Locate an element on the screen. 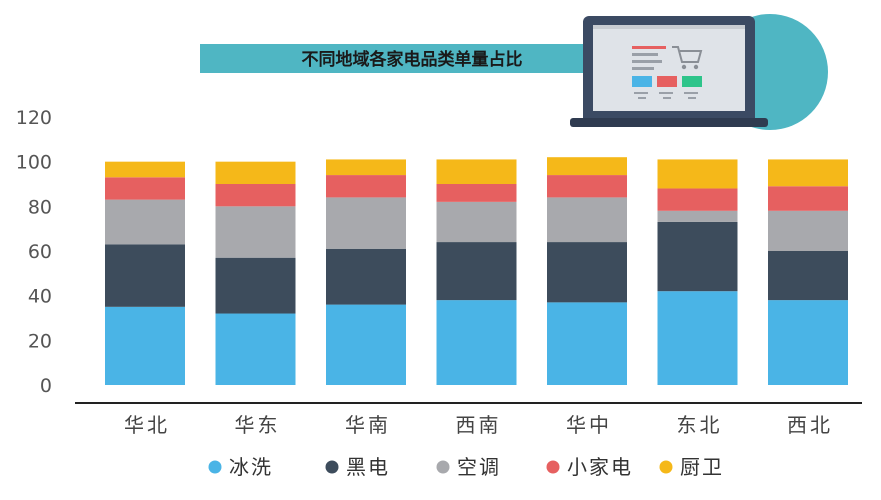  x-axis: 华北 华东 华南 西南 华中 东北 西北 is located at coordinates (478, 425).